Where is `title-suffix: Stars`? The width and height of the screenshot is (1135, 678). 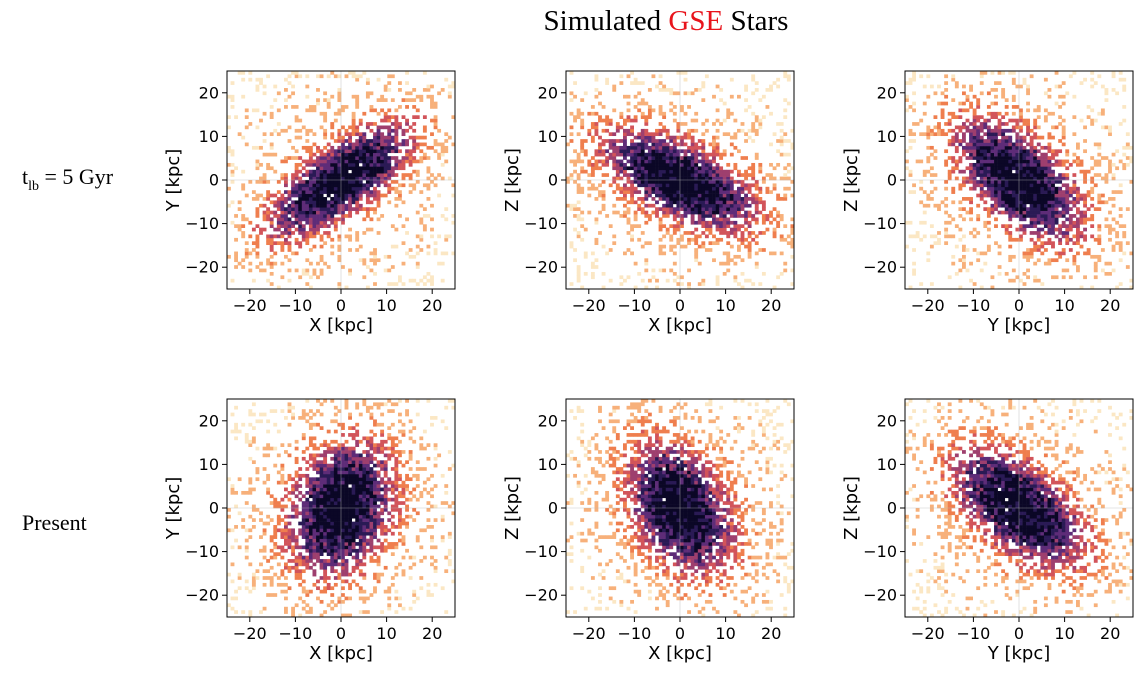 title-suffix: Stars is located at coordinates (755, 21).